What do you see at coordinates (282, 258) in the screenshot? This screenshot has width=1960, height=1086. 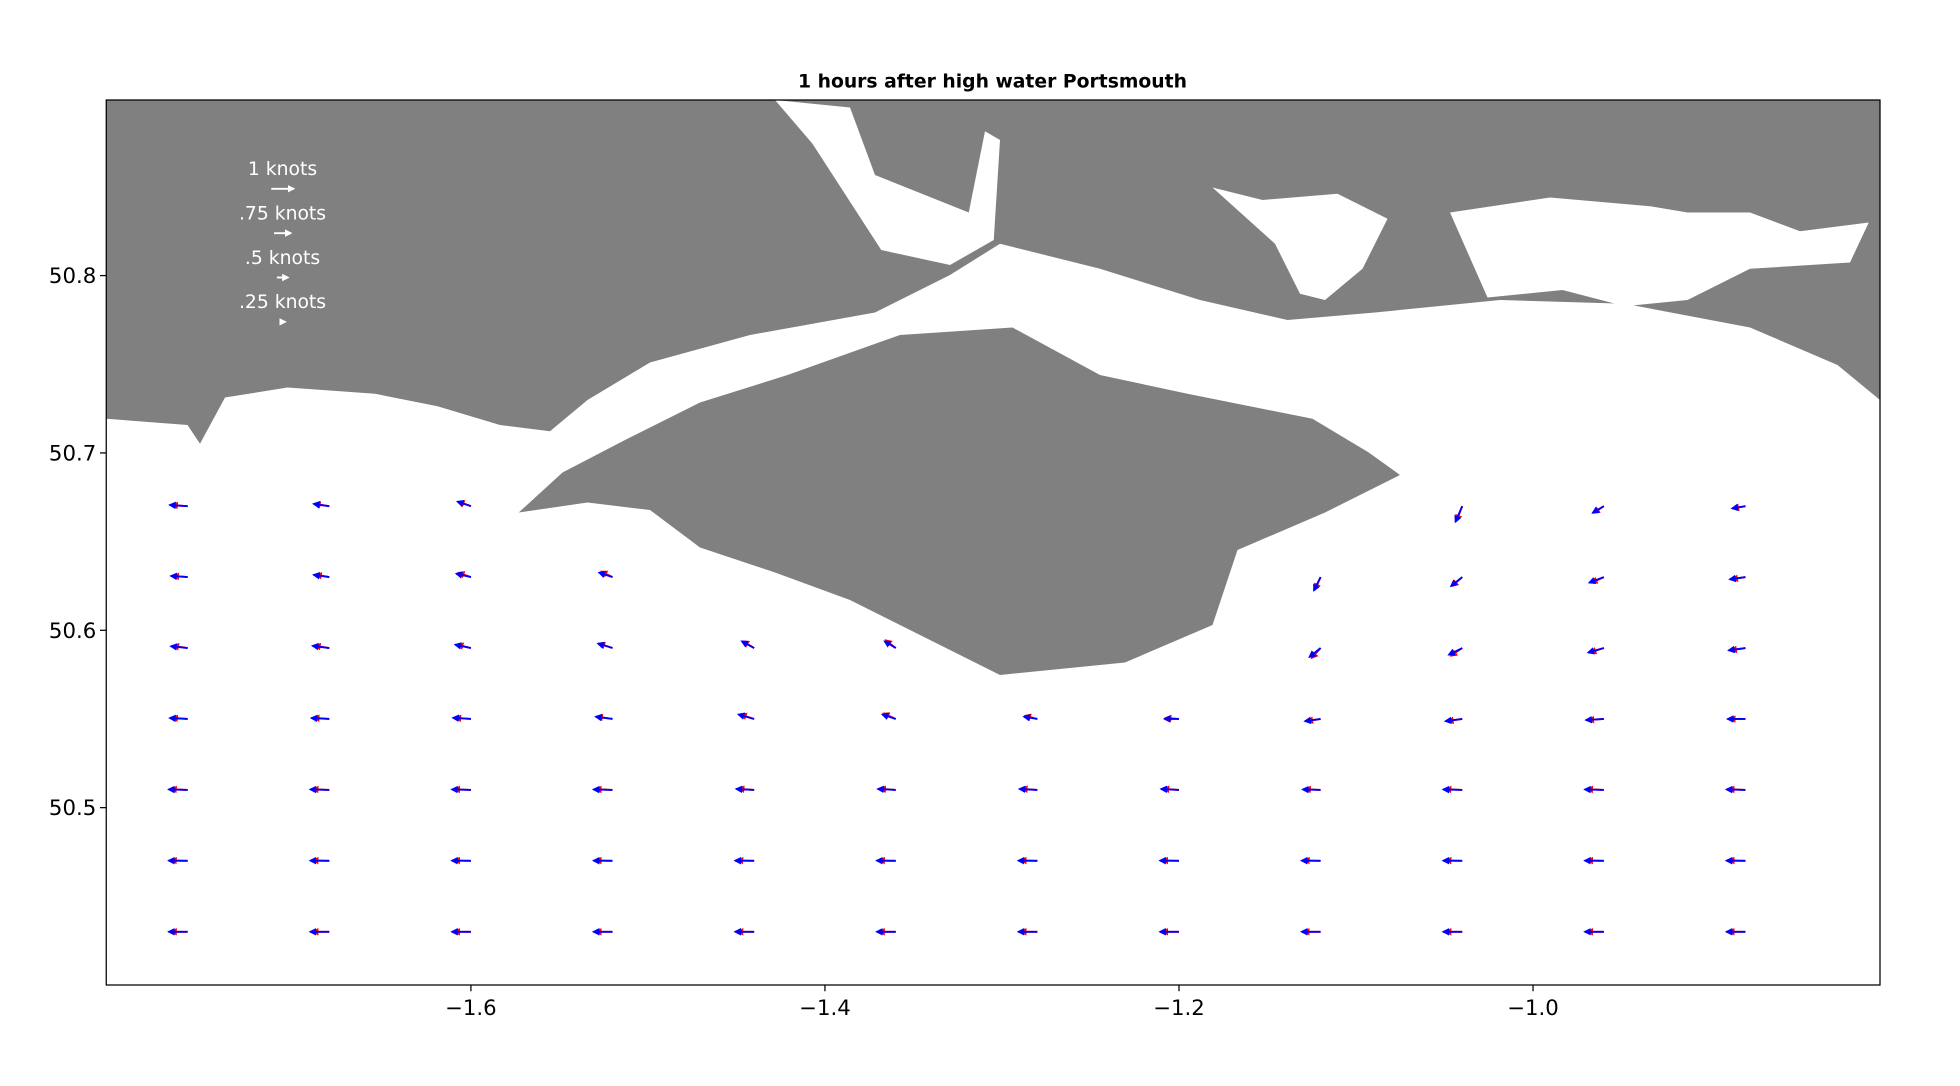 I see `key-label: .5 knots` at bounding box center [282, 258].